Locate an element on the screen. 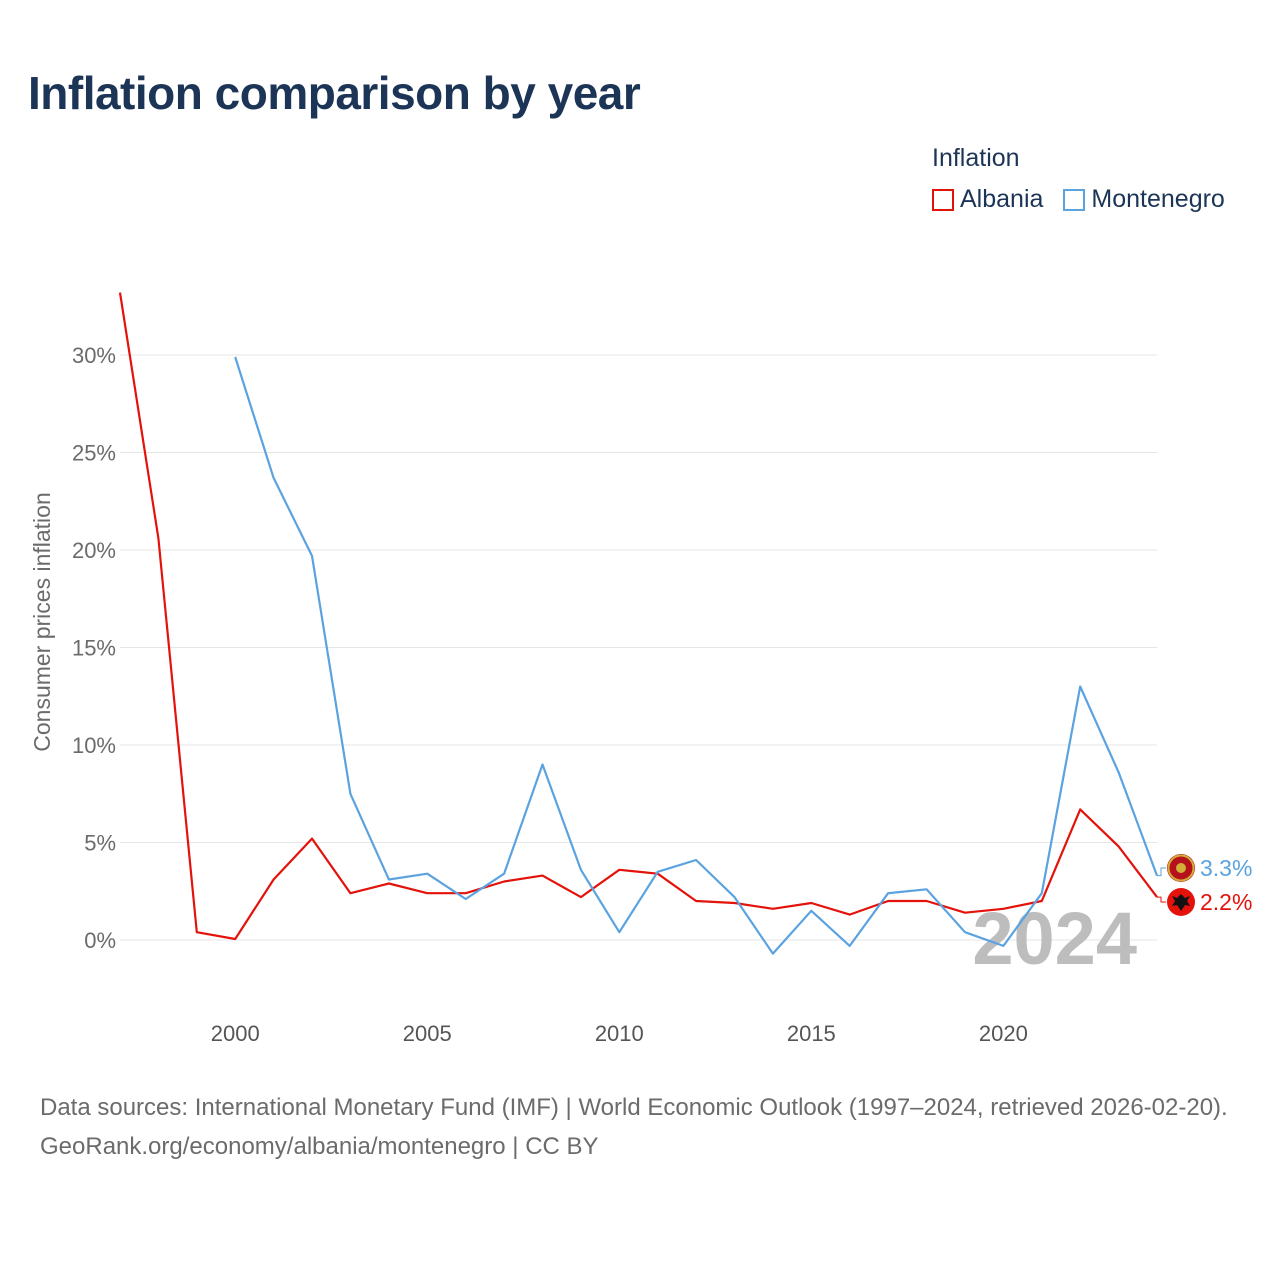 The image size is (1280, 1280). x-tick-label: 2010 is located at coordinates (619, 1033).